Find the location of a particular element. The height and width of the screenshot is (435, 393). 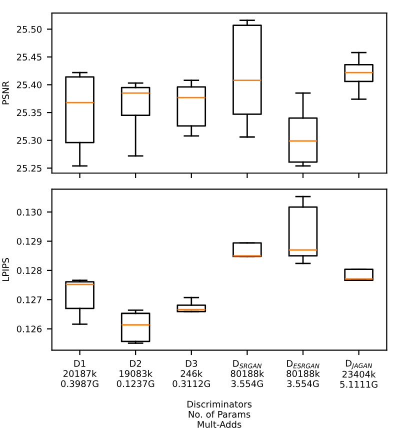

y-axis-title: LPIPS is located at coordinates (6, 269).